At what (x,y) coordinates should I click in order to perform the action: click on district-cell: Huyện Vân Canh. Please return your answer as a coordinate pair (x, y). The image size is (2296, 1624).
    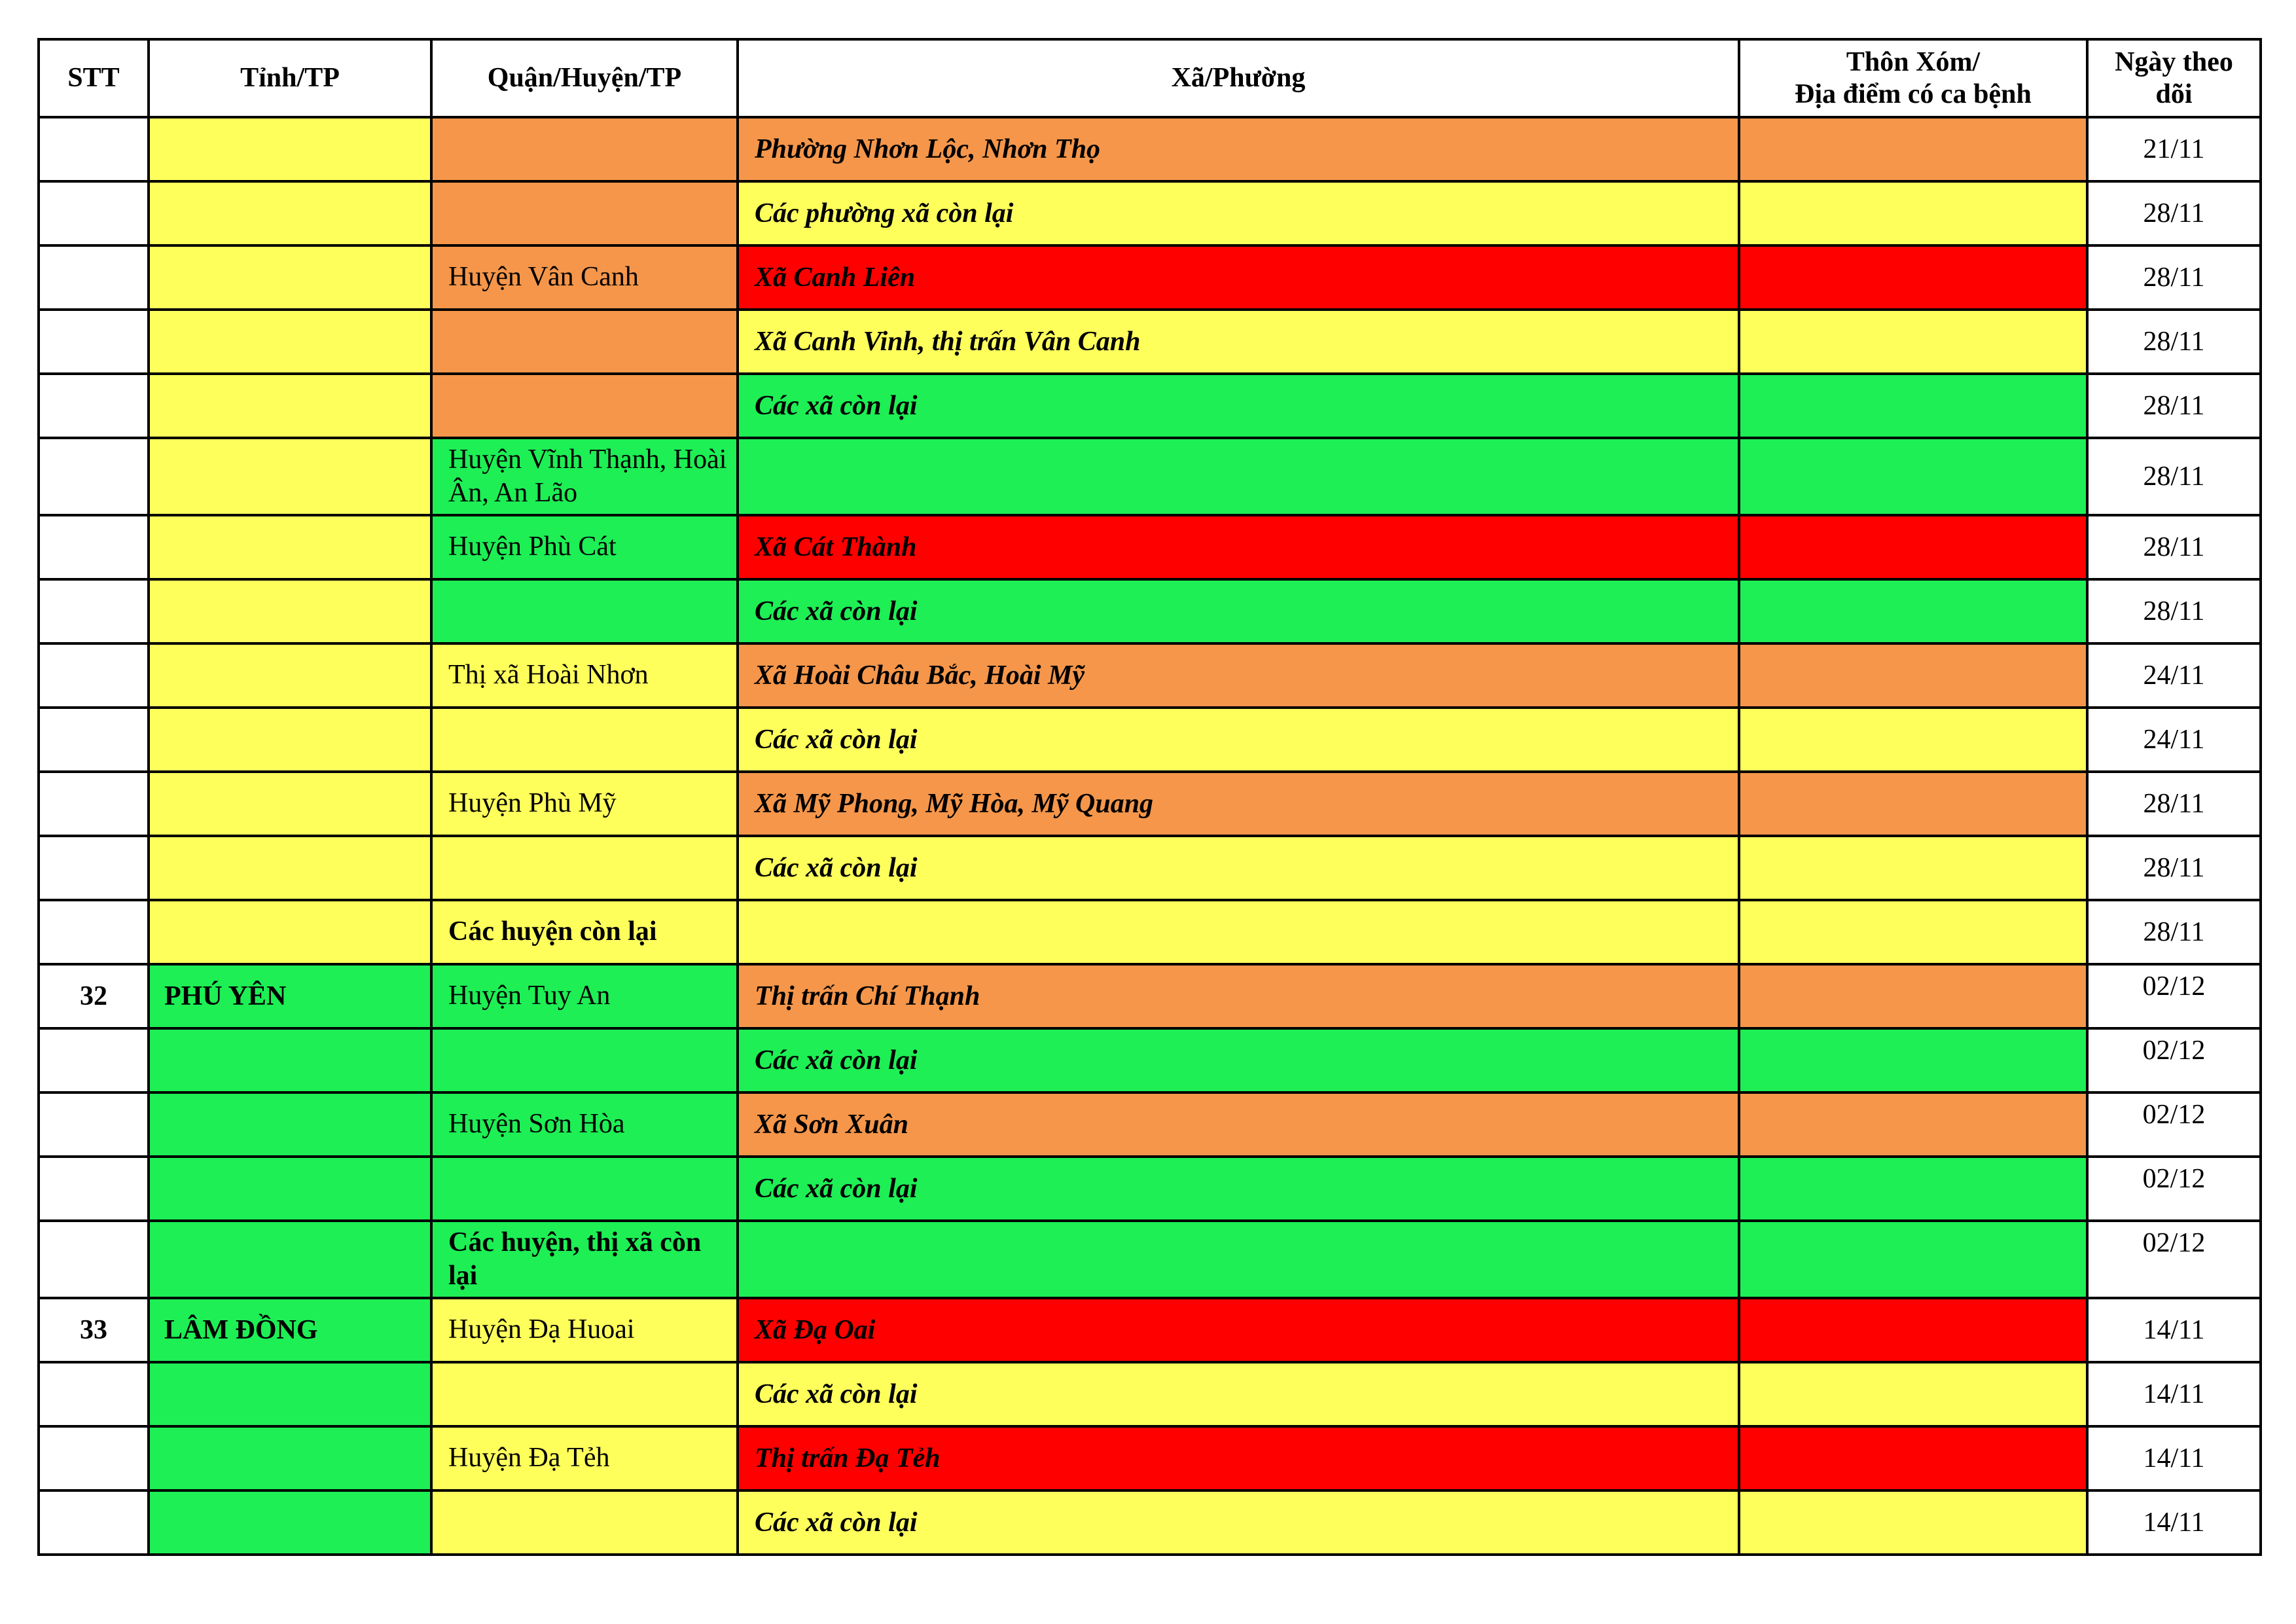
    Looking at the image, I should click on (584, 277).